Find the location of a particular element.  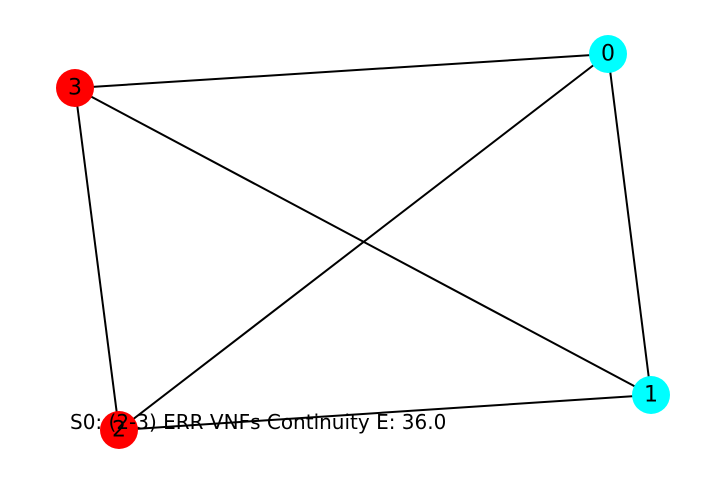

node-2-circle is located at coordinates (119, 430).